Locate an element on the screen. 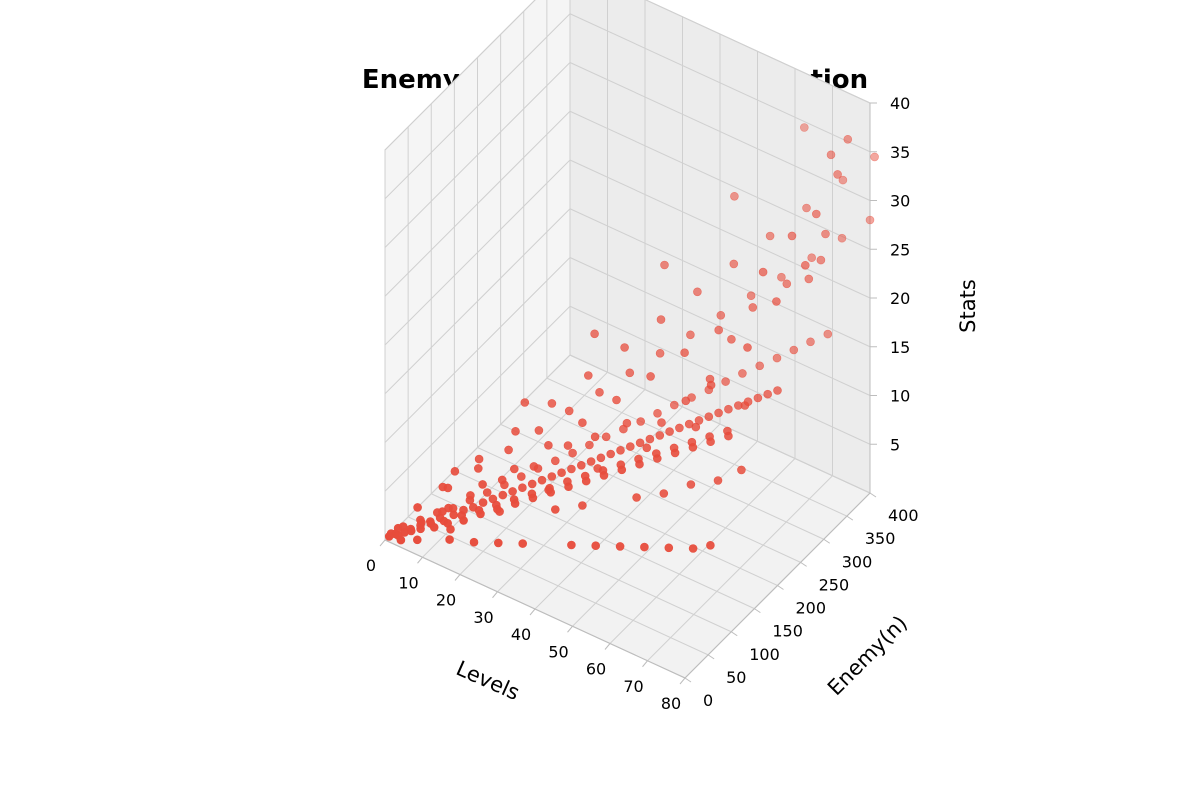  x-tick-label: 60 is located at coordinates (596, 669).